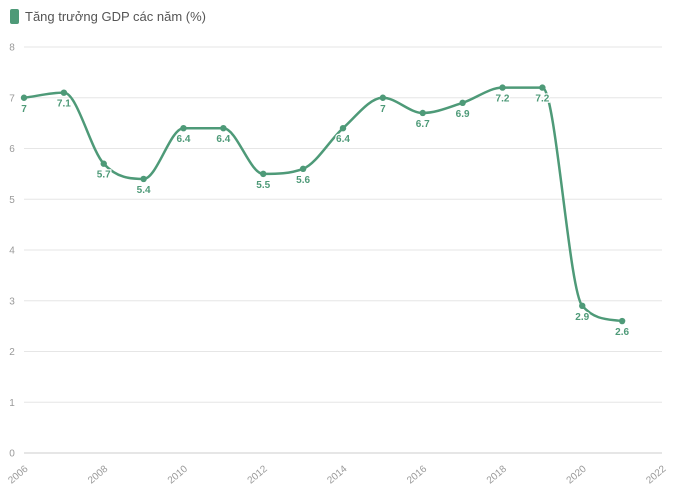 The height and width of the screenshot is (491, 680). Describe the element at coordinates (258, 474) in the screenshot. I see `x-tick-label: 2012` at that location.